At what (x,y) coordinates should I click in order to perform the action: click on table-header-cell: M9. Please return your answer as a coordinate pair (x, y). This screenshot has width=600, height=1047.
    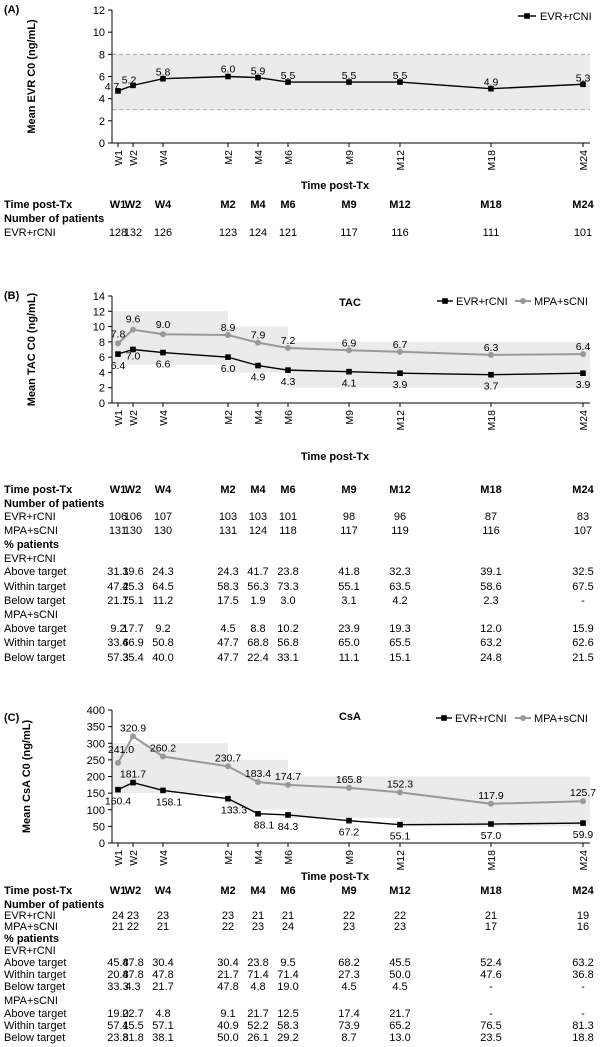
    Looking at the image, I should click on (348, 490).